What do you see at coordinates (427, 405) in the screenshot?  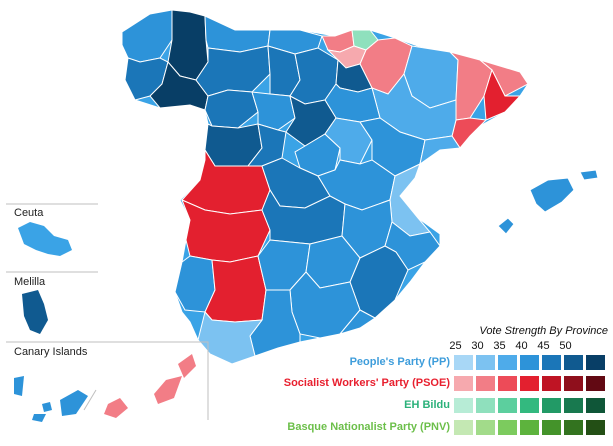 I see `legend-party-label: EH Bildu` at bounding box center [427, 405].